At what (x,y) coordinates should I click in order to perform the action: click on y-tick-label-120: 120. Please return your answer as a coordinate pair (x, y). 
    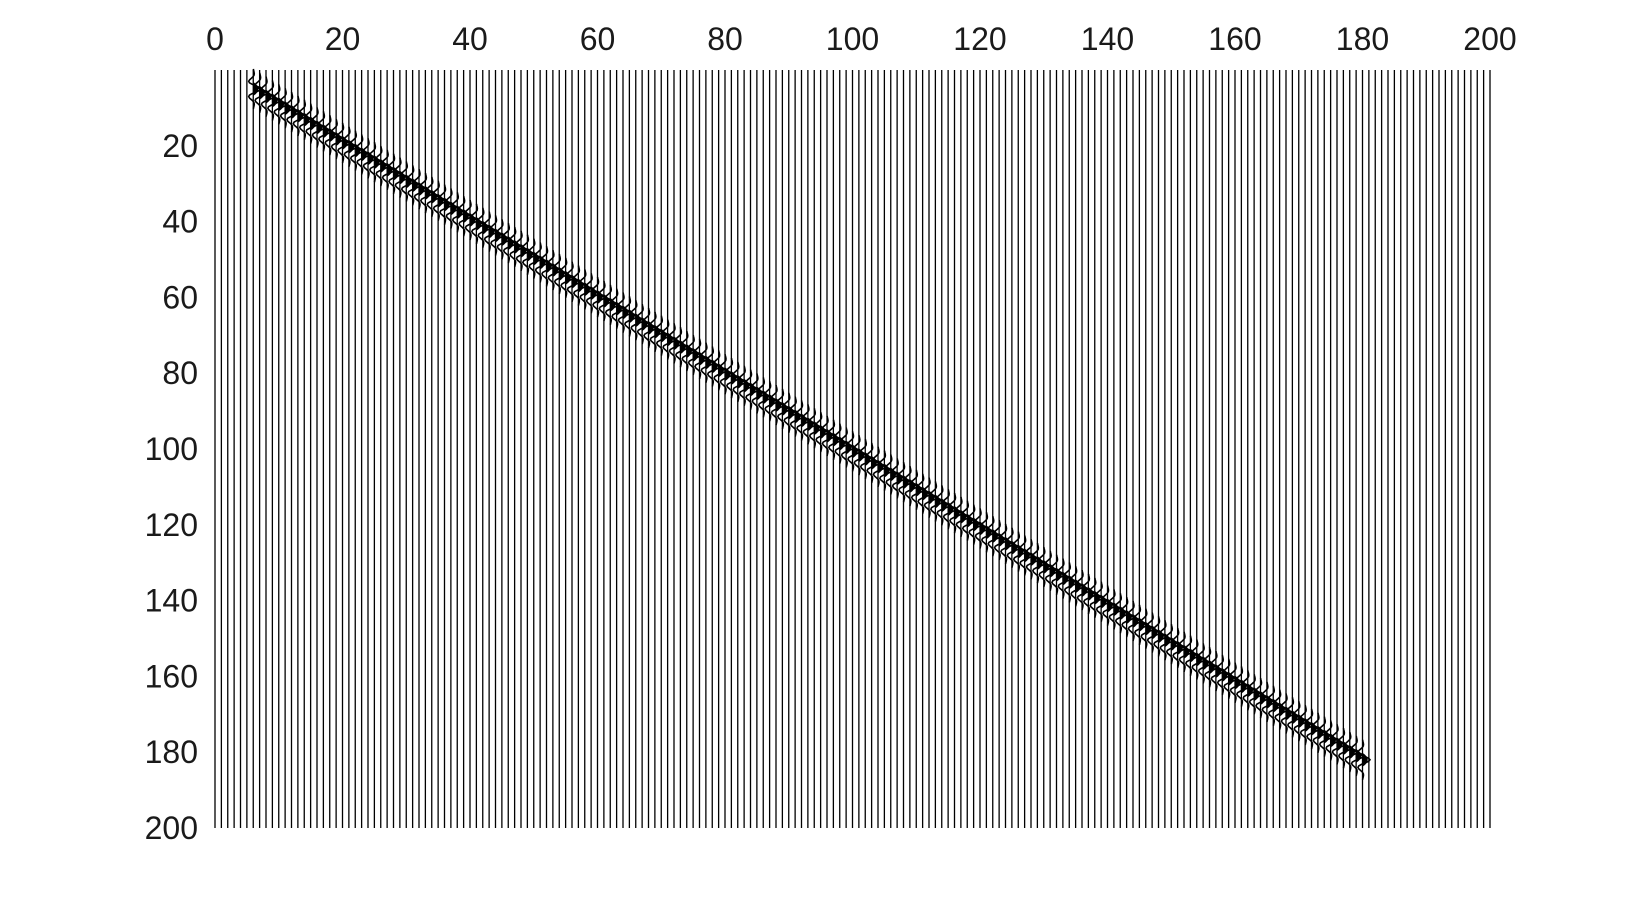
    Looking at the image, I should click on (171, 525).